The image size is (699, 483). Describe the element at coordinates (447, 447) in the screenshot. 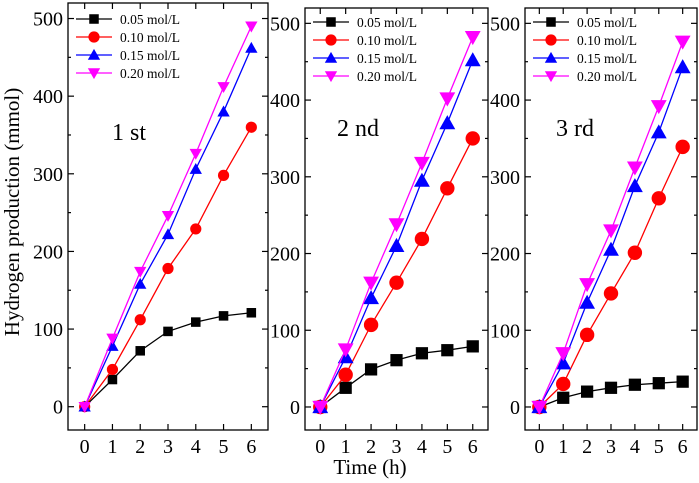

I see `x-tick-label: 5` at that location.